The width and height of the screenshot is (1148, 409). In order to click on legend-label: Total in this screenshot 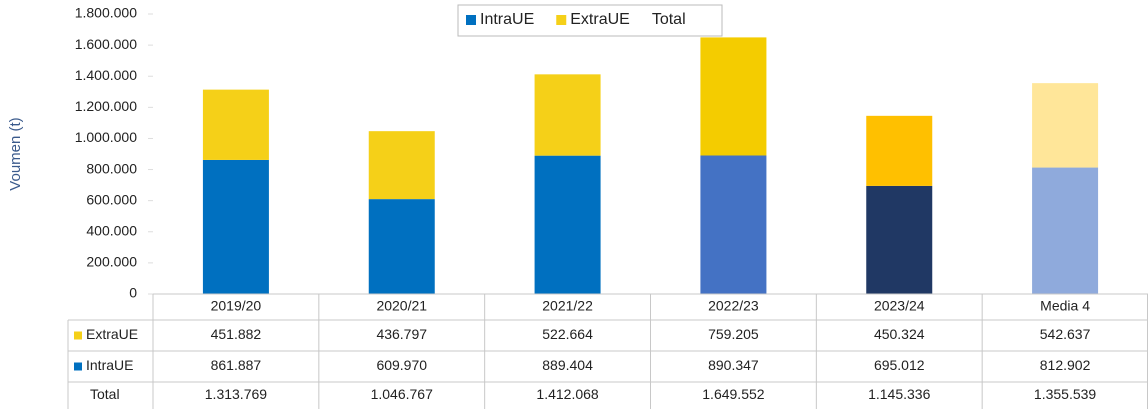, I will do `click(669, 19)`.